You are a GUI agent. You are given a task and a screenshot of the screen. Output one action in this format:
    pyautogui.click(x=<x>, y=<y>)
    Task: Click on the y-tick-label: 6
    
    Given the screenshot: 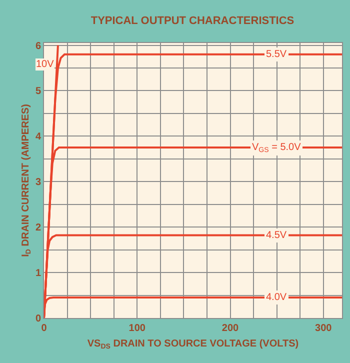 What is the action you would take?
    pyautogui.click(x=38, y=46)
    